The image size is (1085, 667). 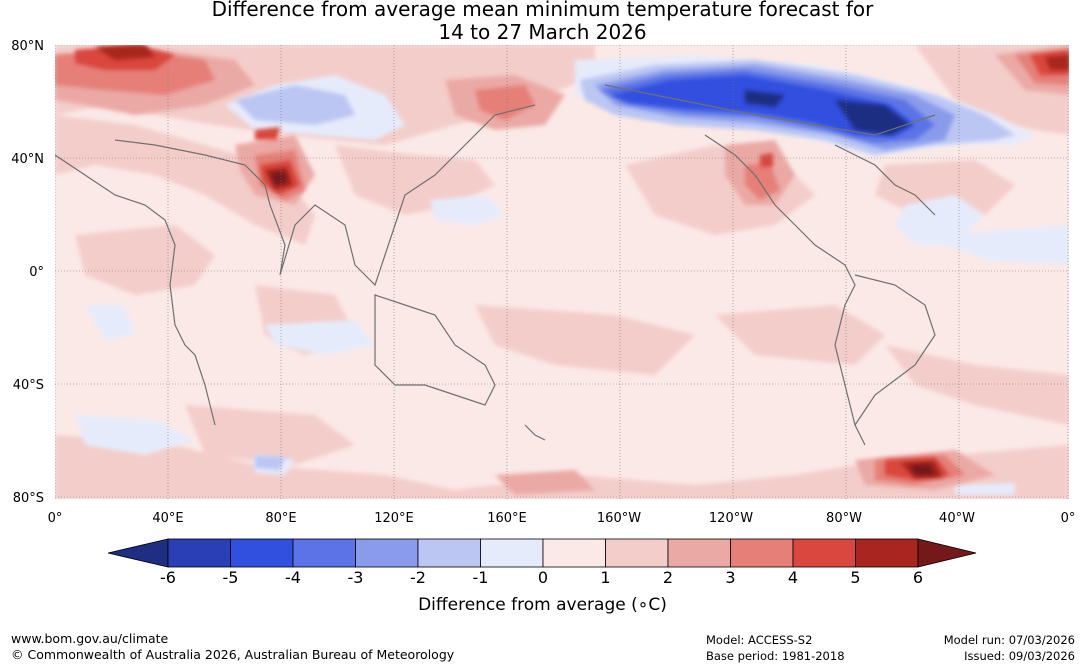 What do you see at coordinates (293, 577) in the screenshot?
I see `colorbar-tick-label: -4` at bounding box center [293, 577].